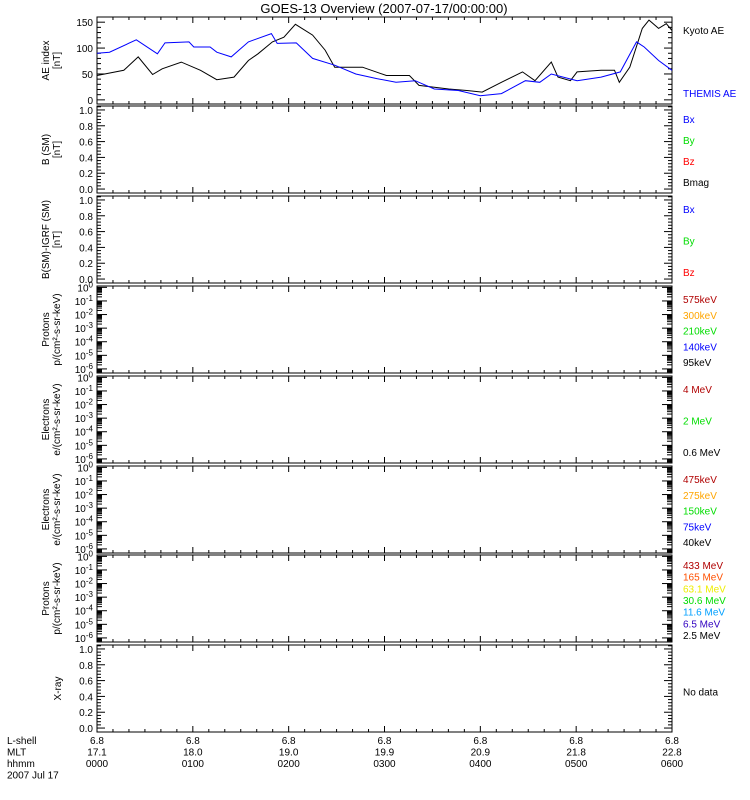 The height and width of the screenshot is (800, 750). What do you see at coordinates (704, 589) in the screenshot?
I see `legend-label: 63.1 MeV` at bounding box center [704, 589].